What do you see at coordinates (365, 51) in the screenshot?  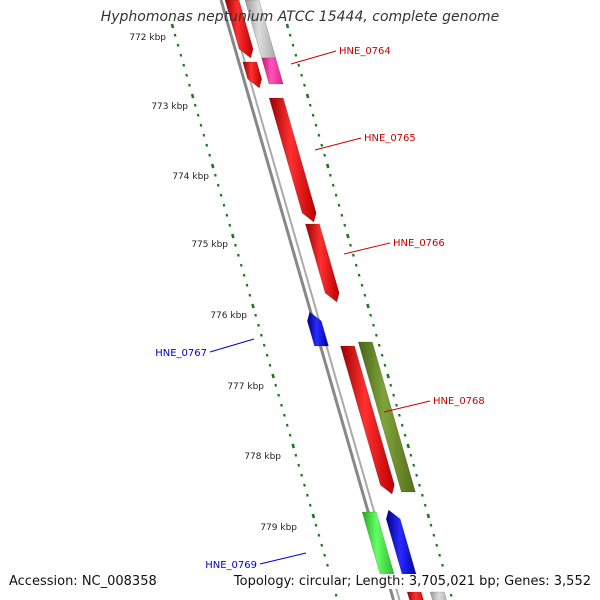 I see `gene-label-hne-0764: HNE_0764` at bounding box center [365, 51].